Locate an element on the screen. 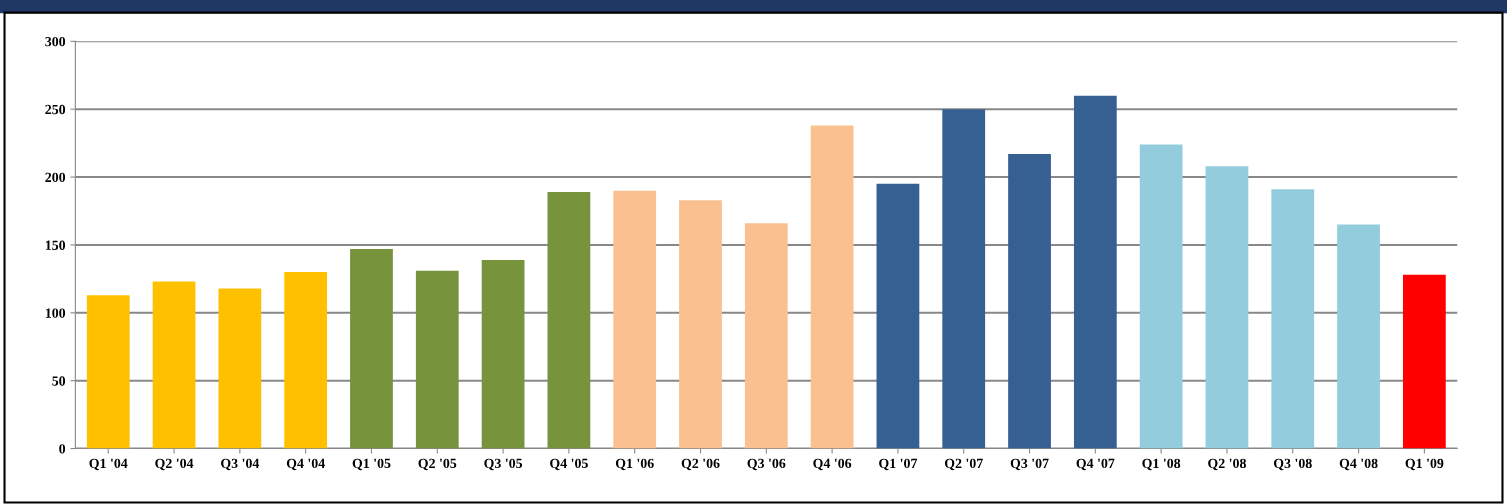  x-tick-label: Q1 '04 is located at coordinates (108, 464).